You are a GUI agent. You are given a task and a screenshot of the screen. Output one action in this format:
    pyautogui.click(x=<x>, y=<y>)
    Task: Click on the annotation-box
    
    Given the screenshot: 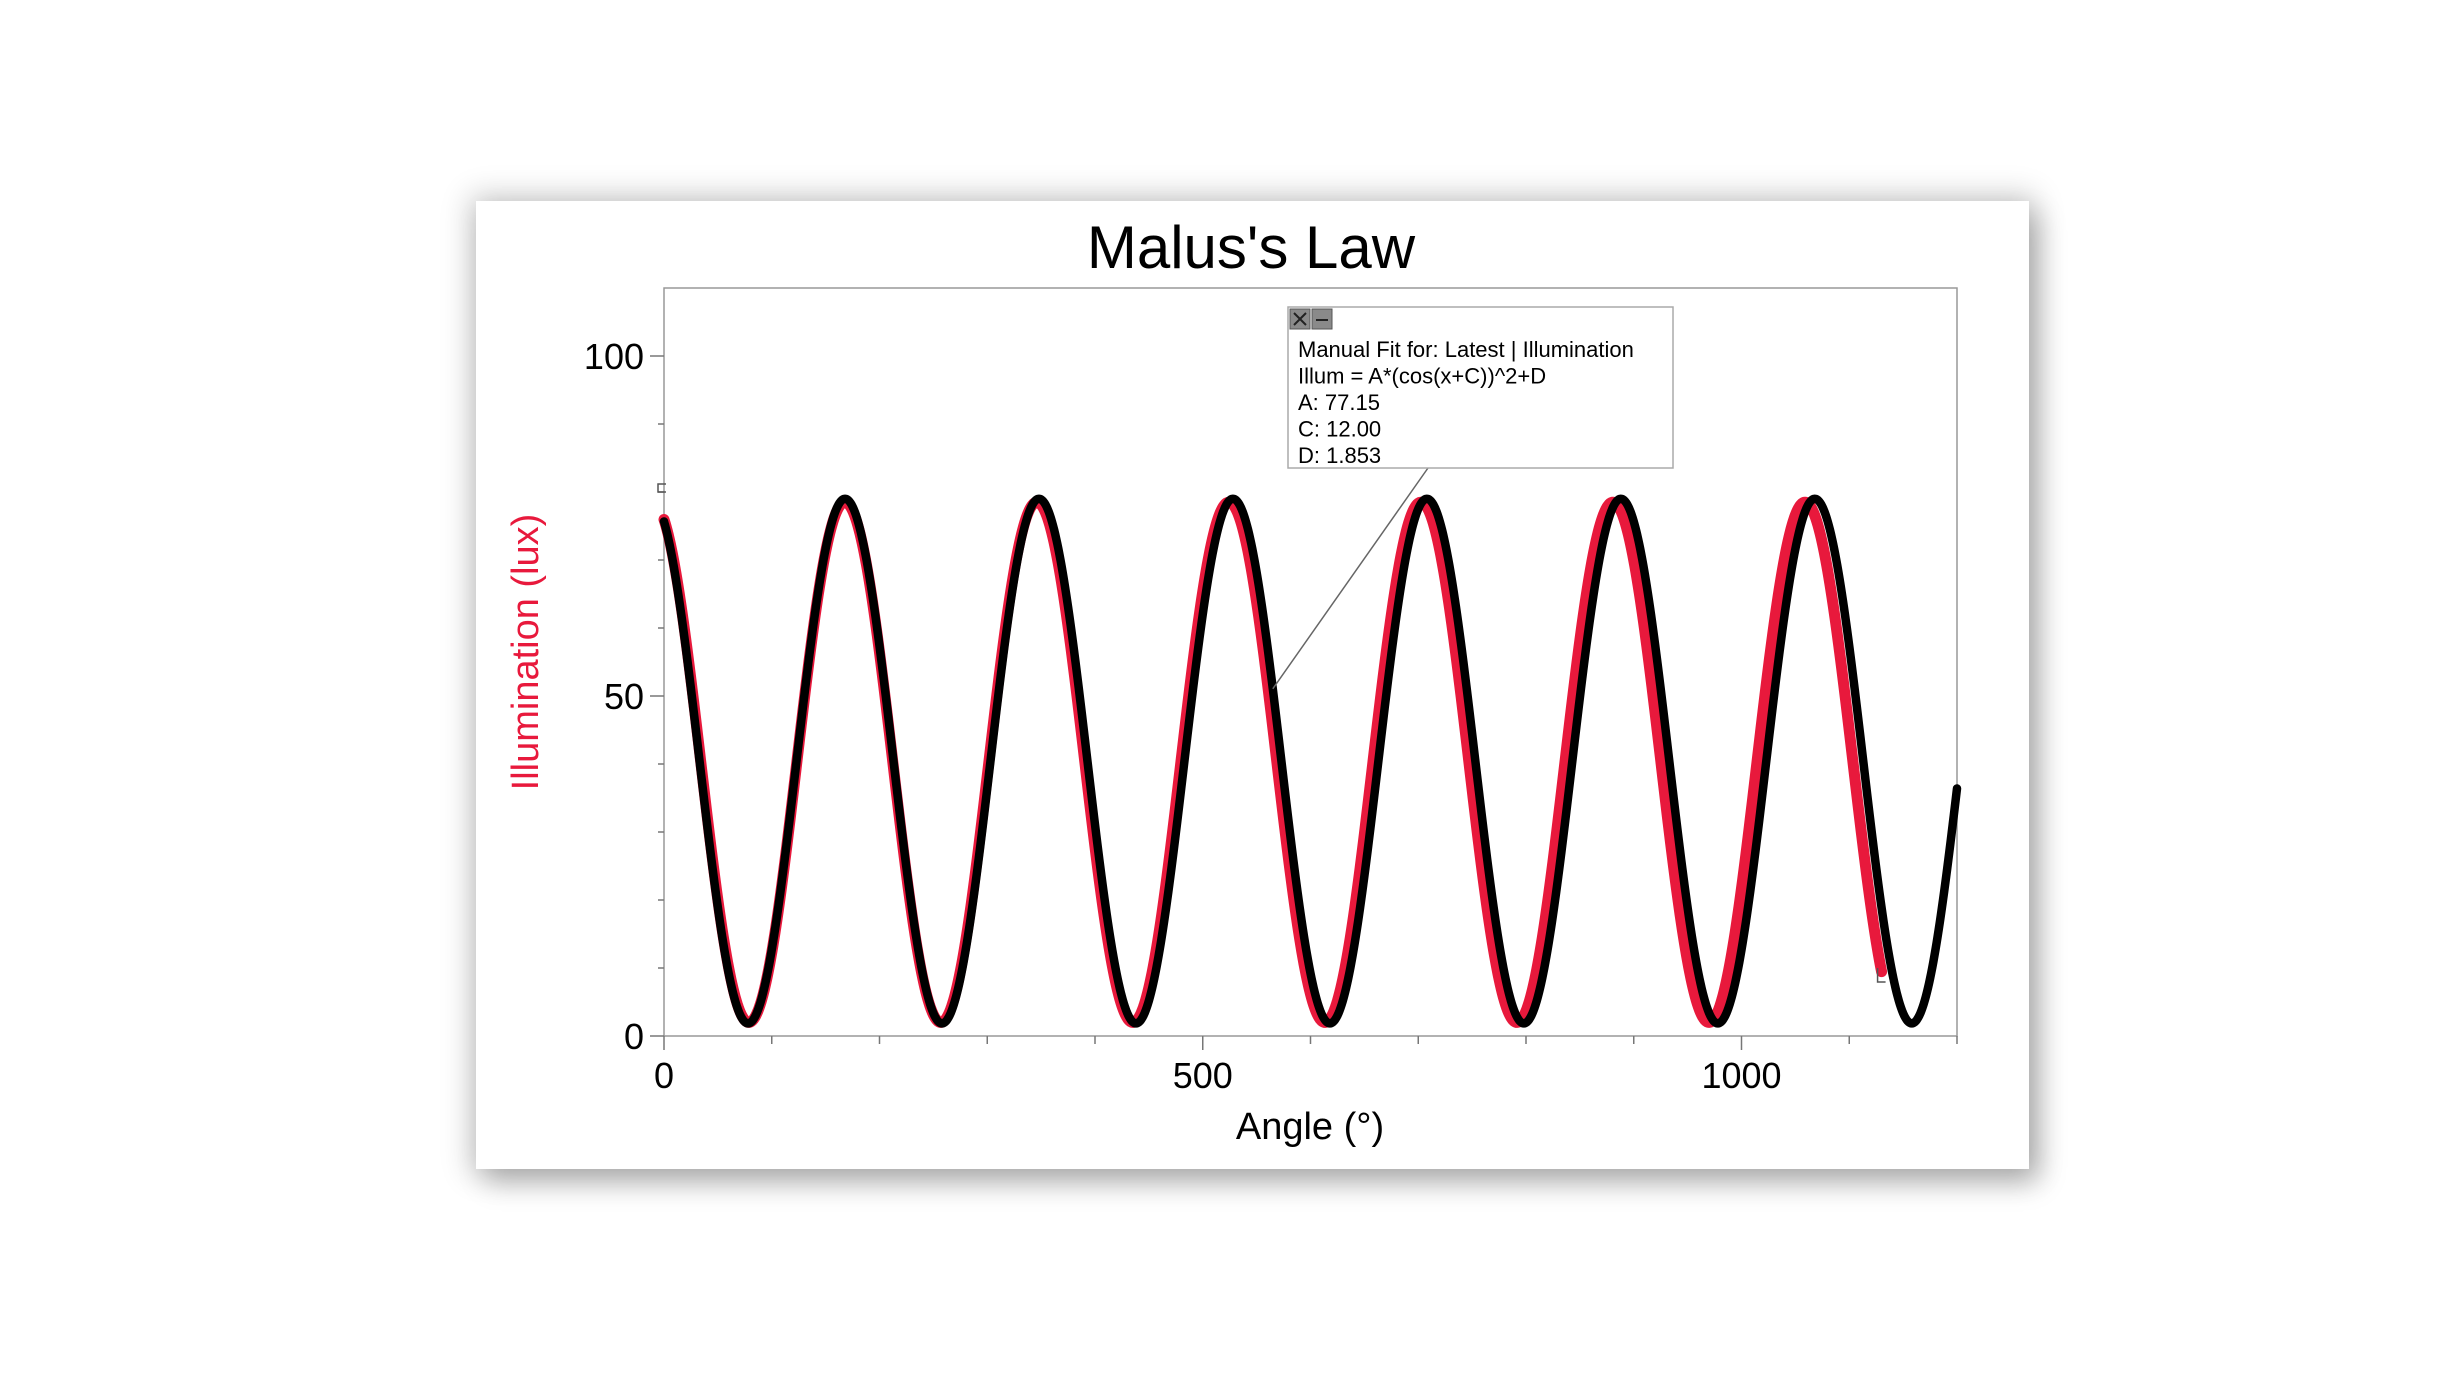 What is the action you would take?
    pyautogui.click(x=1480, y=387)
    